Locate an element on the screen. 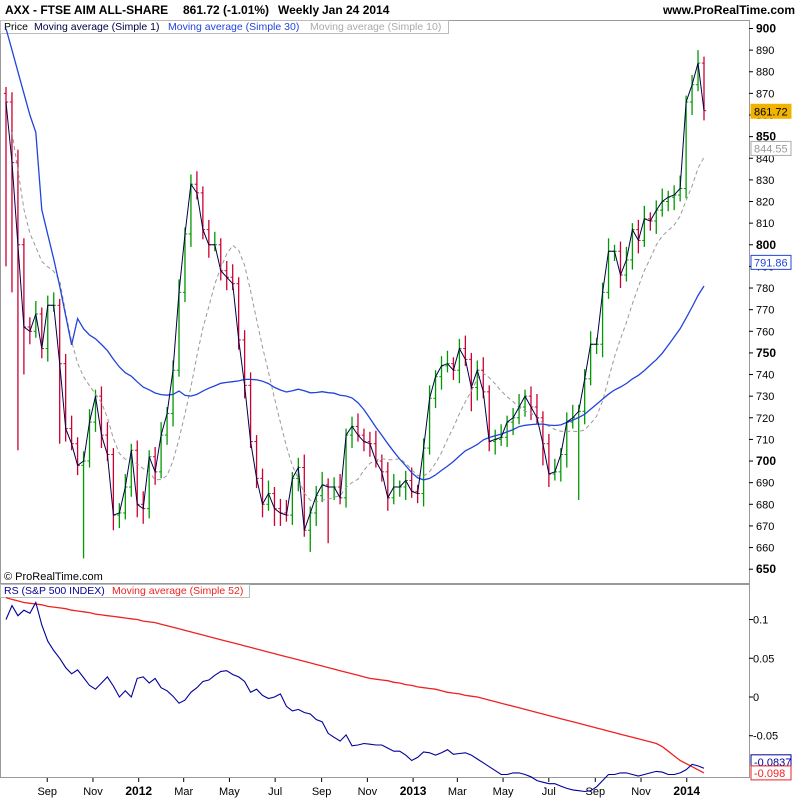  price-tick-label: 780 is located at coordinates (765, 289).